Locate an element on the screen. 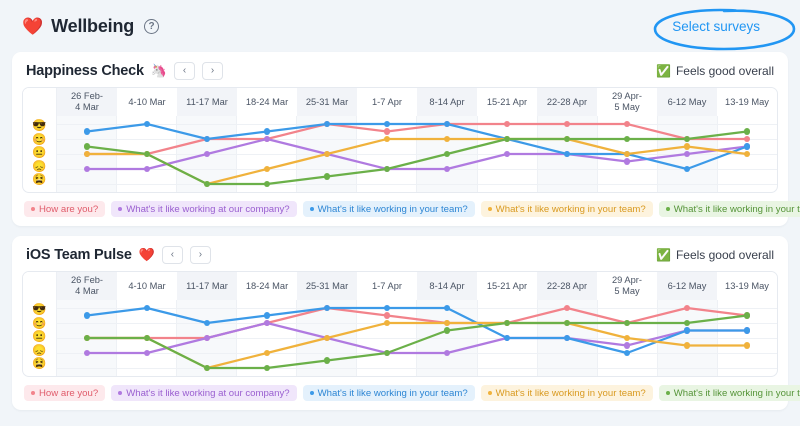  period-header-cell: 1-7 Apr is located at coordinates (387, 101).